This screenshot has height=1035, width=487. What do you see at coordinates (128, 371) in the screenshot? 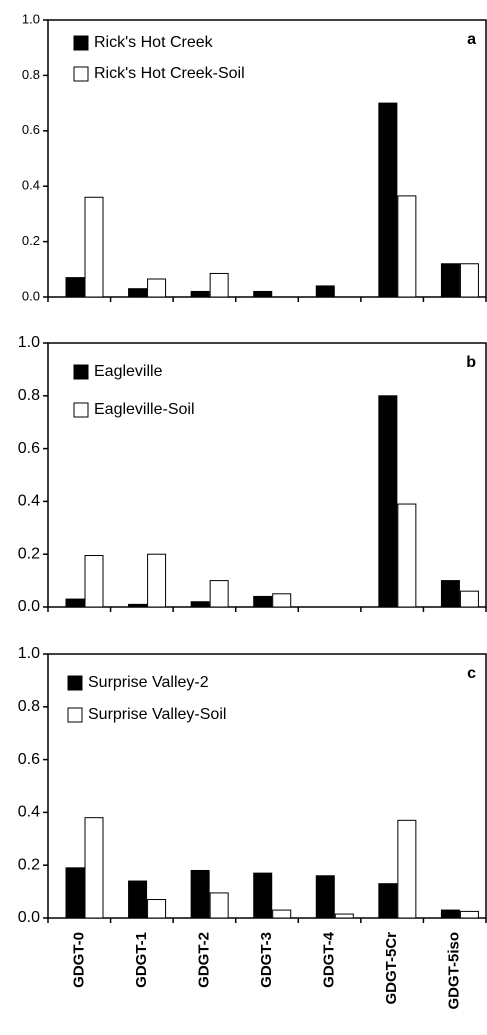
I see `legend-label: Eagleville` at bounding box center [128, 371].